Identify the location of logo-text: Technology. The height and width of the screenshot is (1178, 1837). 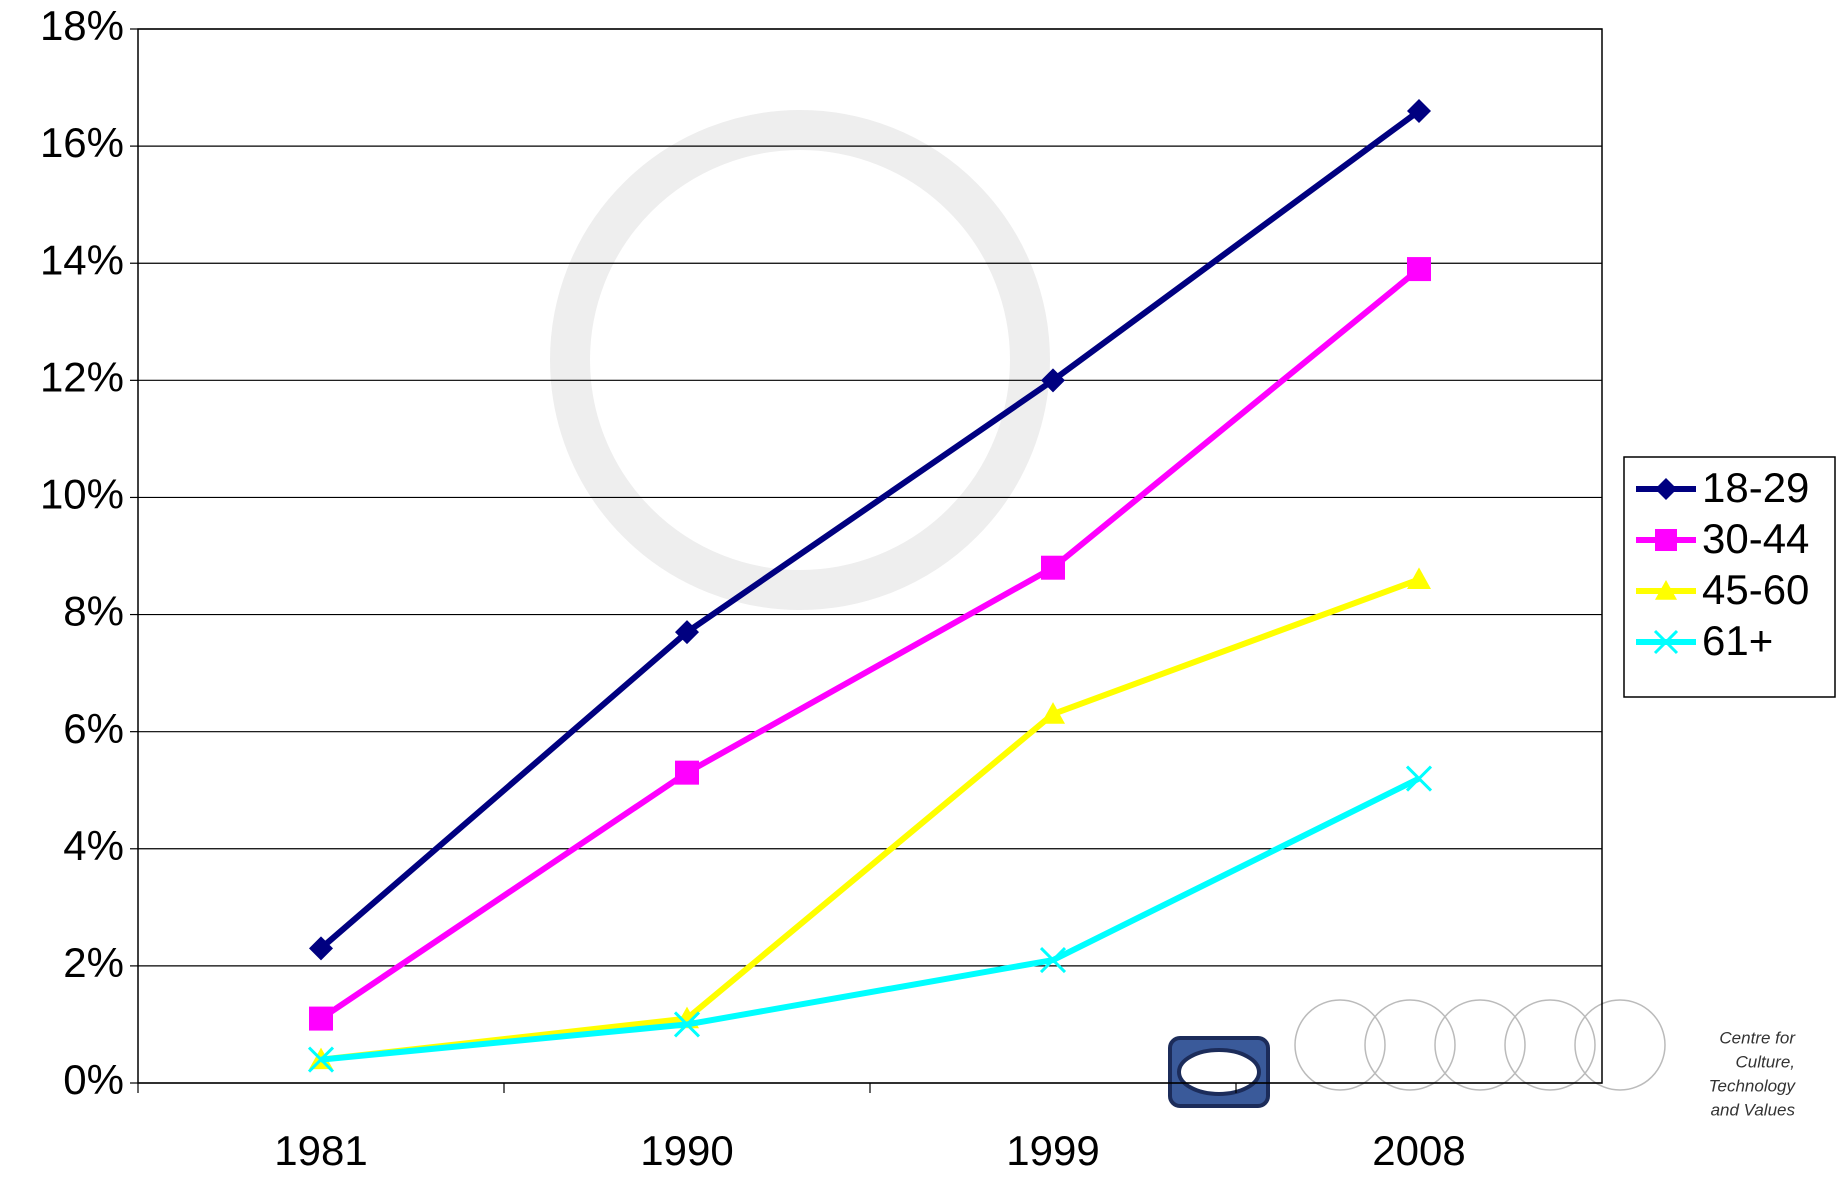
(1753, 1085).